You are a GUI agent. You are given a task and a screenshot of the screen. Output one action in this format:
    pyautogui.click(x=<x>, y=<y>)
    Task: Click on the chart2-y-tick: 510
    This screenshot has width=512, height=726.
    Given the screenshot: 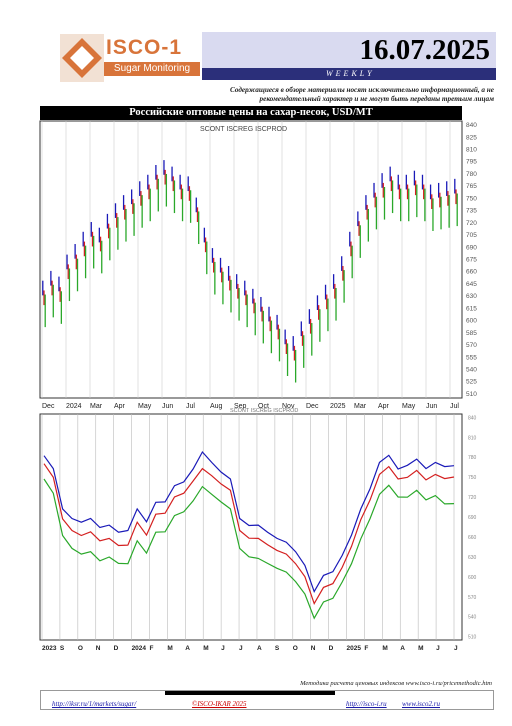 What is the action you would take?
    pyautogui.click(x=472, y=638)
    